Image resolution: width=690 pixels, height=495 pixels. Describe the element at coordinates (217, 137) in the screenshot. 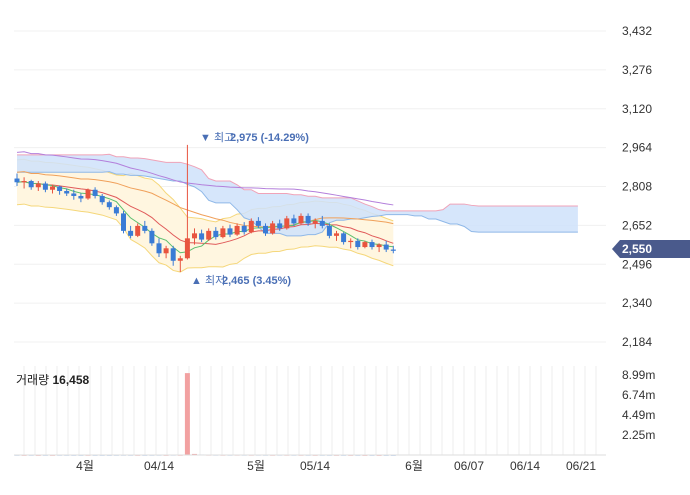

I see `high-annotation-label: ▼ 최고` at that location.